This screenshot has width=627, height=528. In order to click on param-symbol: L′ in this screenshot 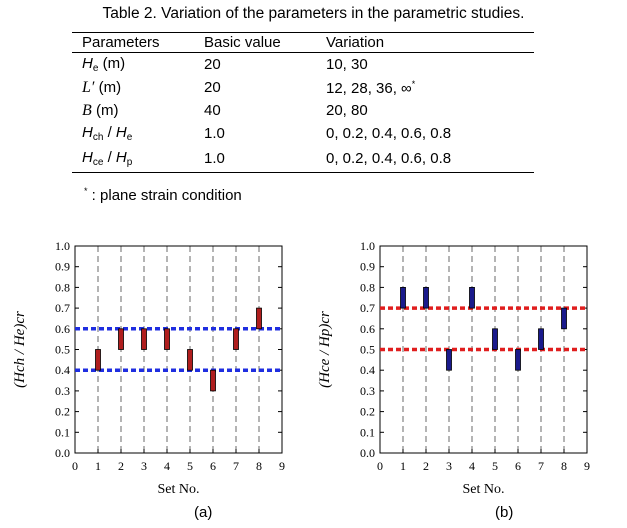, I will do `click(88, 87)`.